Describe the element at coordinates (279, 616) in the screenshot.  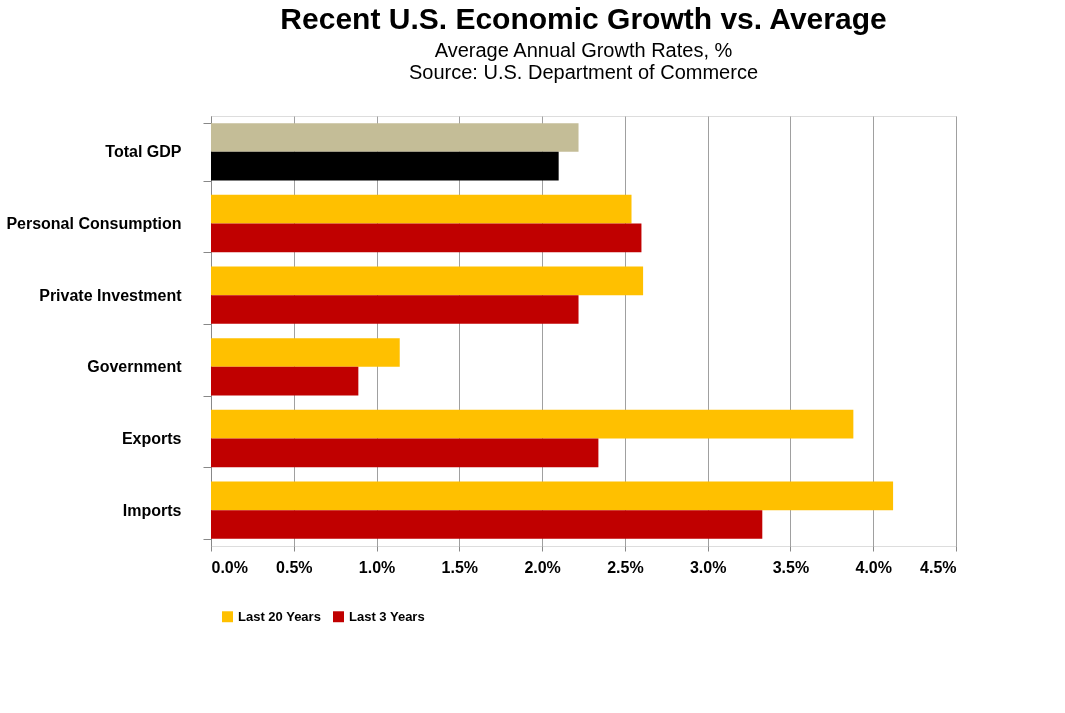
I see `legend-label: Last 20 Years` at that location.